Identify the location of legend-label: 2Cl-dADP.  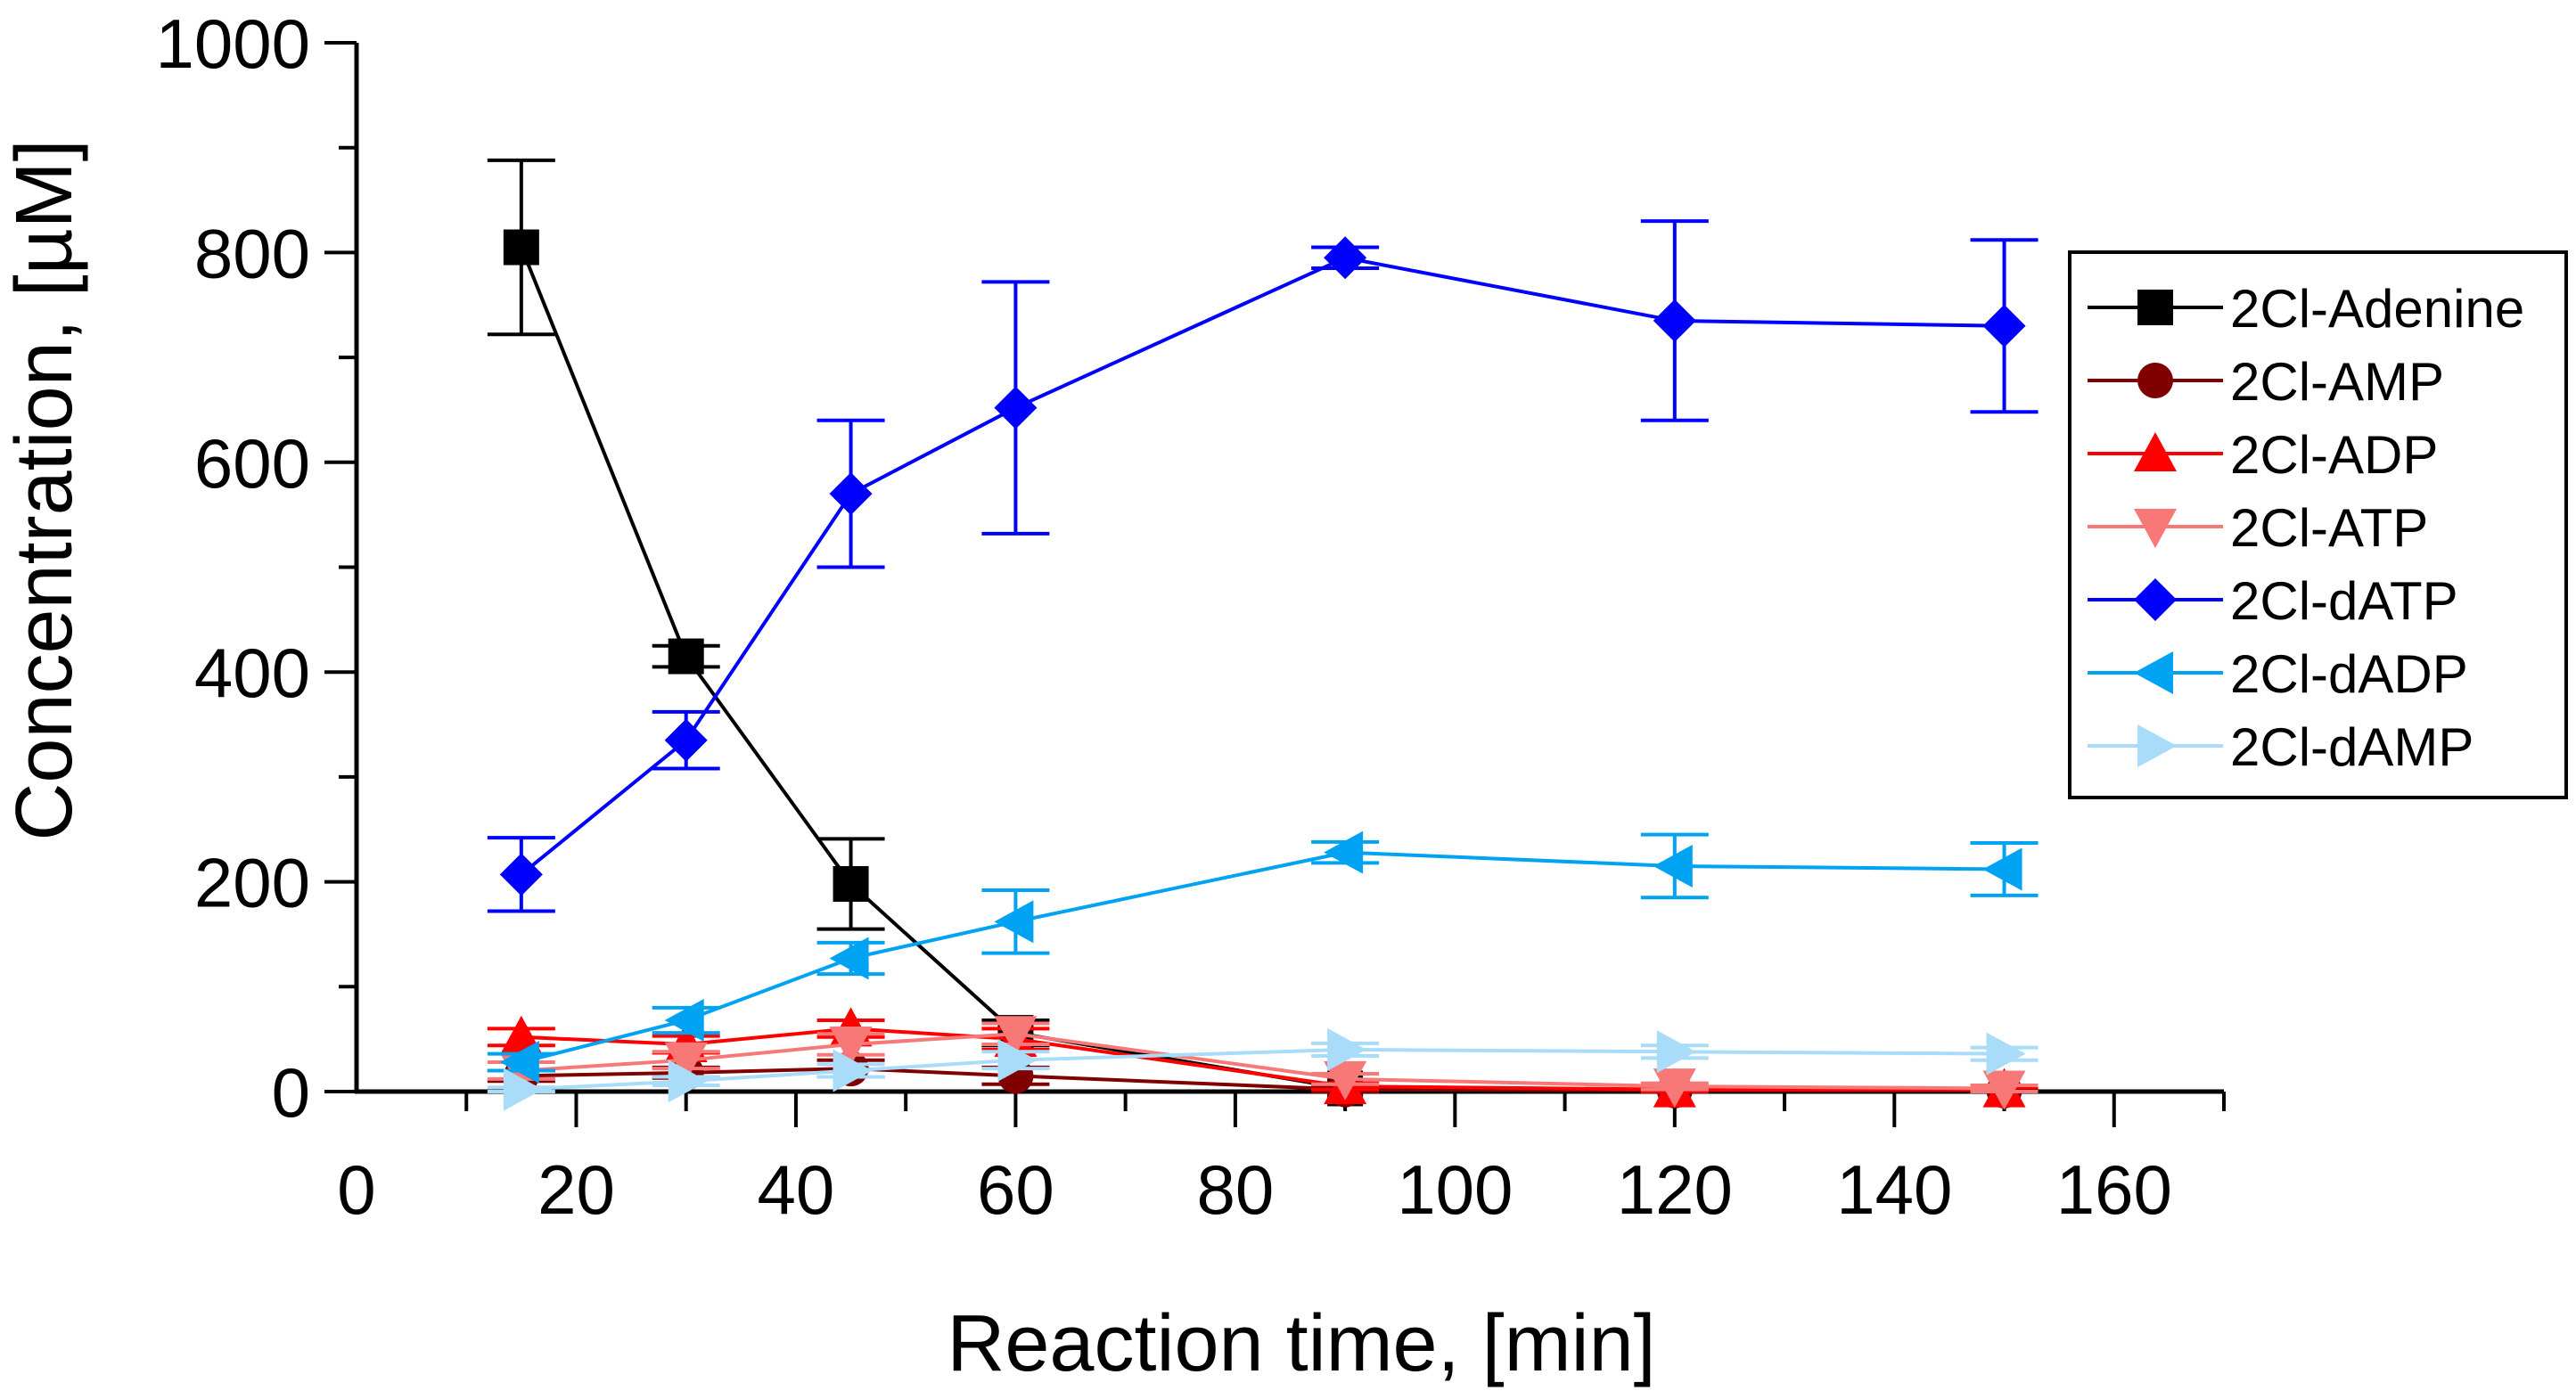
(2349, 674).